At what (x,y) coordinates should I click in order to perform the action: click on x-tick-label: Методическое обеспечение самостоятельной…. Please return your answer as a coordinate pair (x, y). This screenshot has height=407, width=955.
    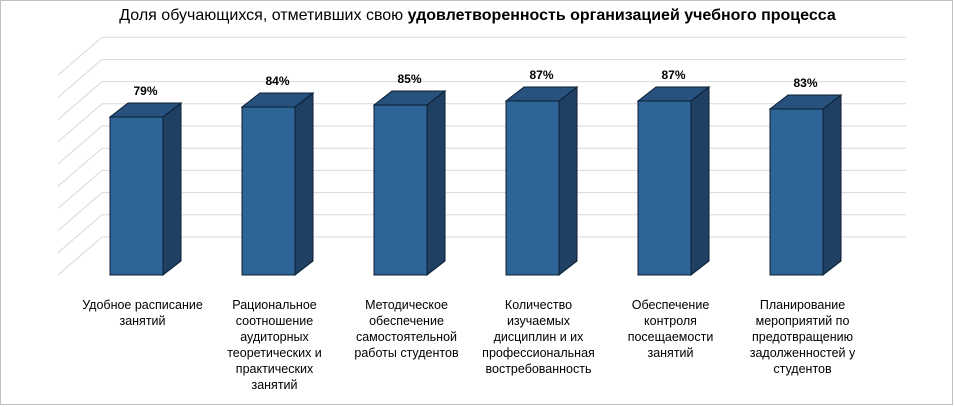
    Looking at the image, I should click on (406, 329).